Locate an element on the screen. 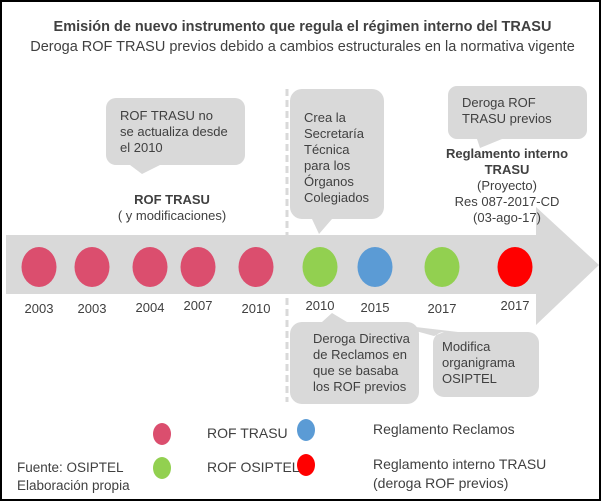 This screenshot has width=601, height=501. event-marker-reglamento-interno is located at coordinates (515, 267).